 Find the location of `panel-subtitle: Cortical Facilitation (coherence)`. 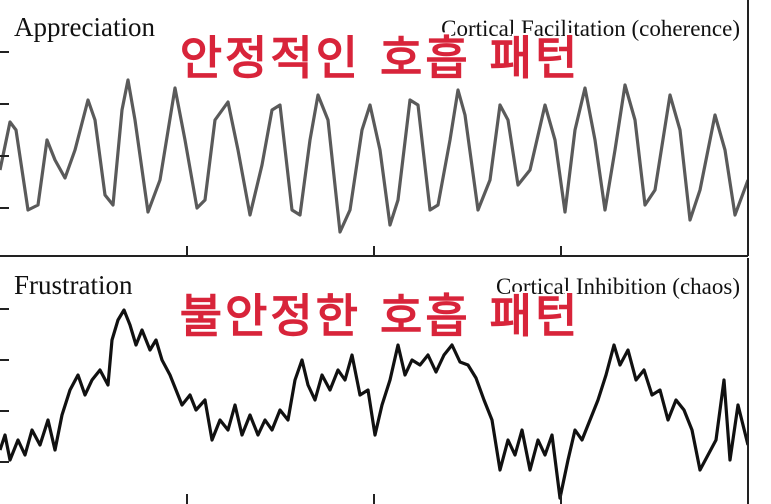

panel-subtitle: Cortical Facilitation (coherence) is located at coordinates (590, 28).